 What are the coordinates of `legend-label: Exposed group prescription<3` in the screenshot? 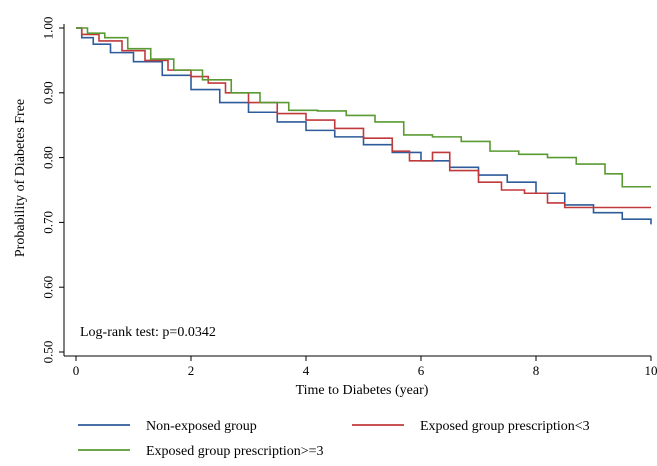 It's located at (505, 426).